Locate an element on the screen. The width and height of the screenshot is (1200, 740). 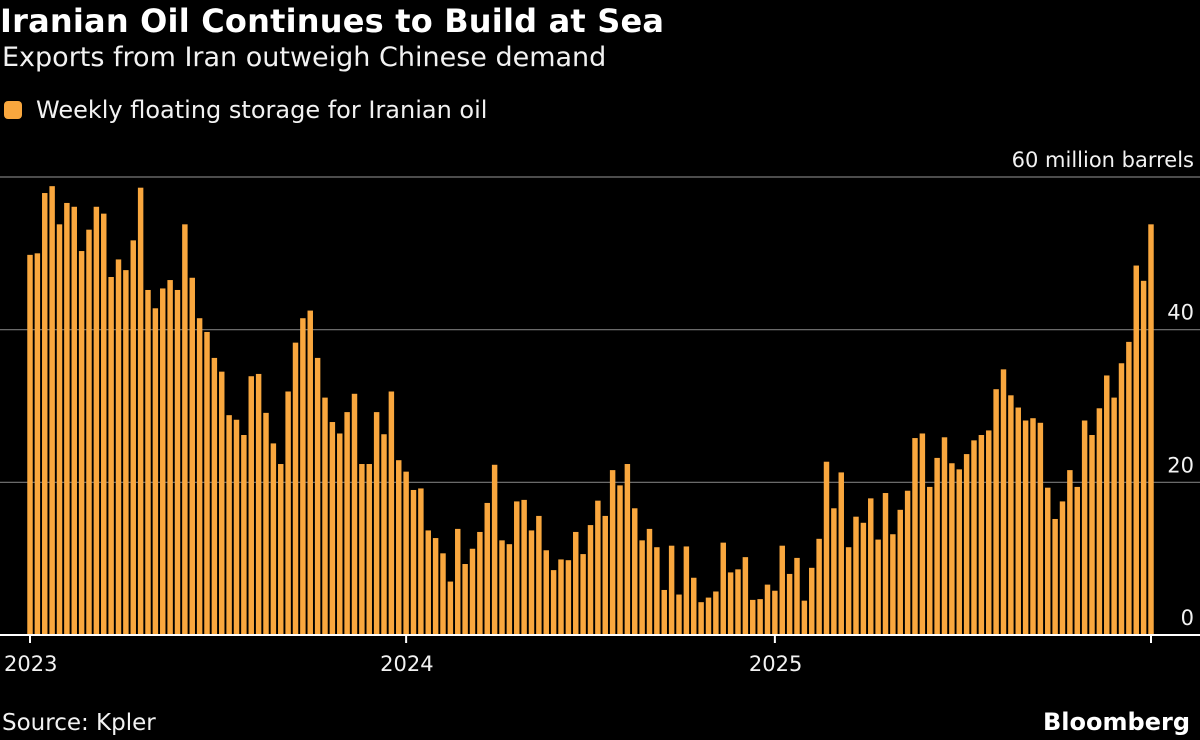
y-tick-label: 20 is located at coordinates (1180, 465).